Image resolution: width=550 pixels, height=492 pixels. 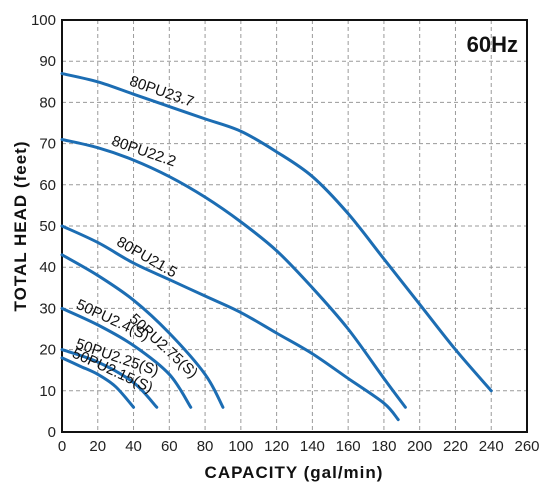 I want to click on y-axis-title: TOTAL HEAD (feet), so click(x=20, y=226).